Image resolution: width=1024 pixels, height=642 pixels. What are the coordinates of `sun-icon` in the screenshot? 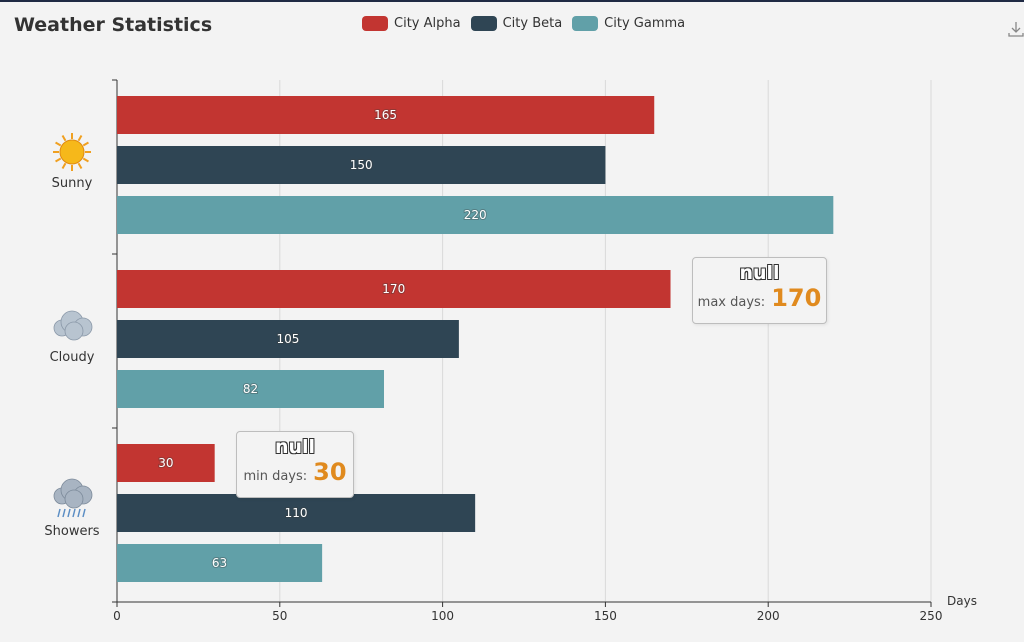 It's located at (72, 152).